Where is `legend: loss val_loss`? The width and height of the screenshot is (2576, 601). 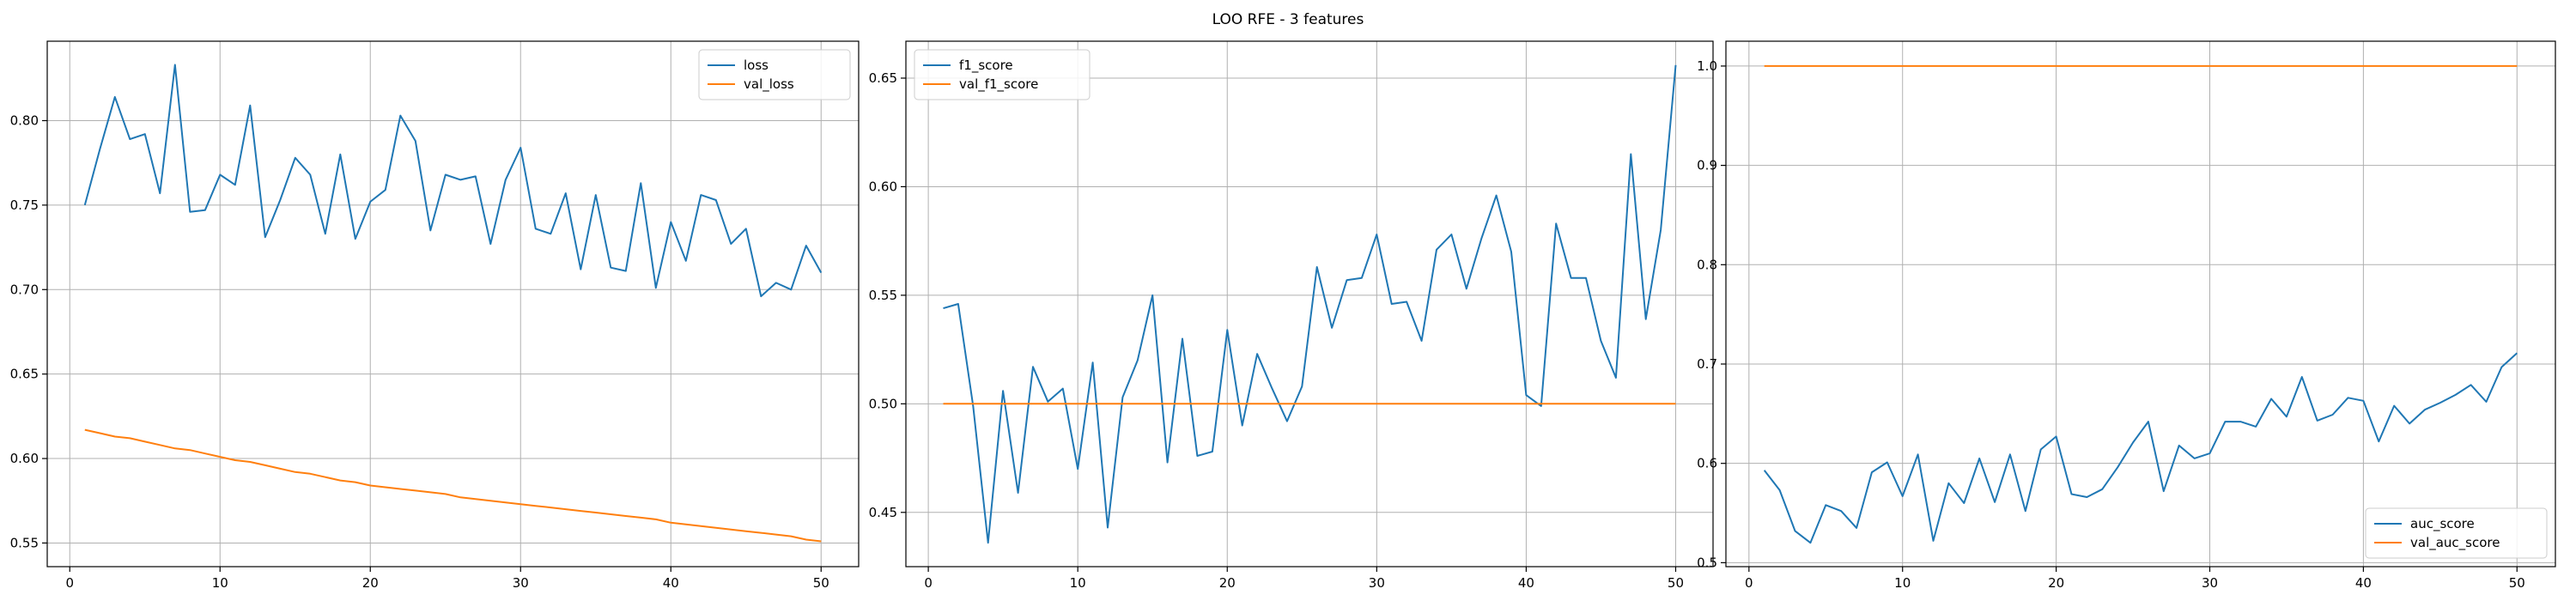 legend: loss val_loss is located at coordinates (775, 74).